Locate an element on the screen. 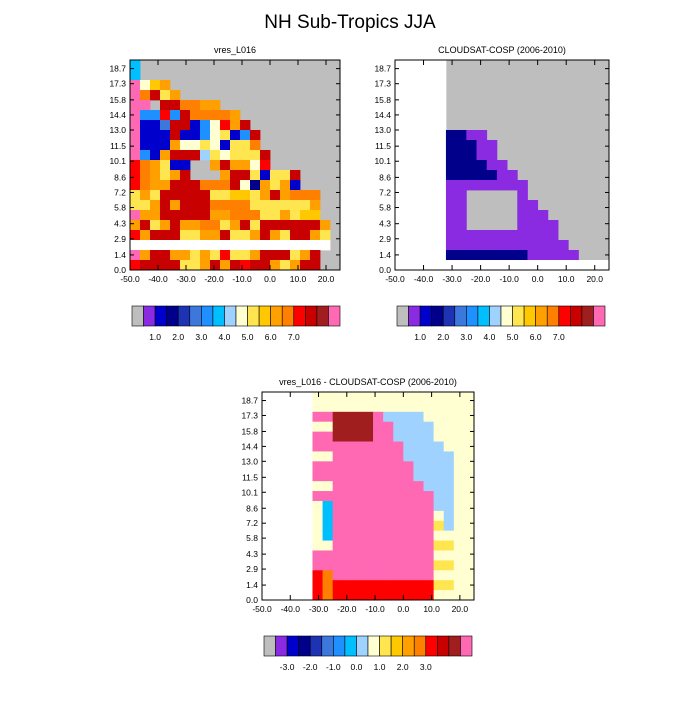 Image resolution: width=700 pixels, height=705 pixels. colorbar-tick-label: 1.0 is located at coordinates (420, 337).